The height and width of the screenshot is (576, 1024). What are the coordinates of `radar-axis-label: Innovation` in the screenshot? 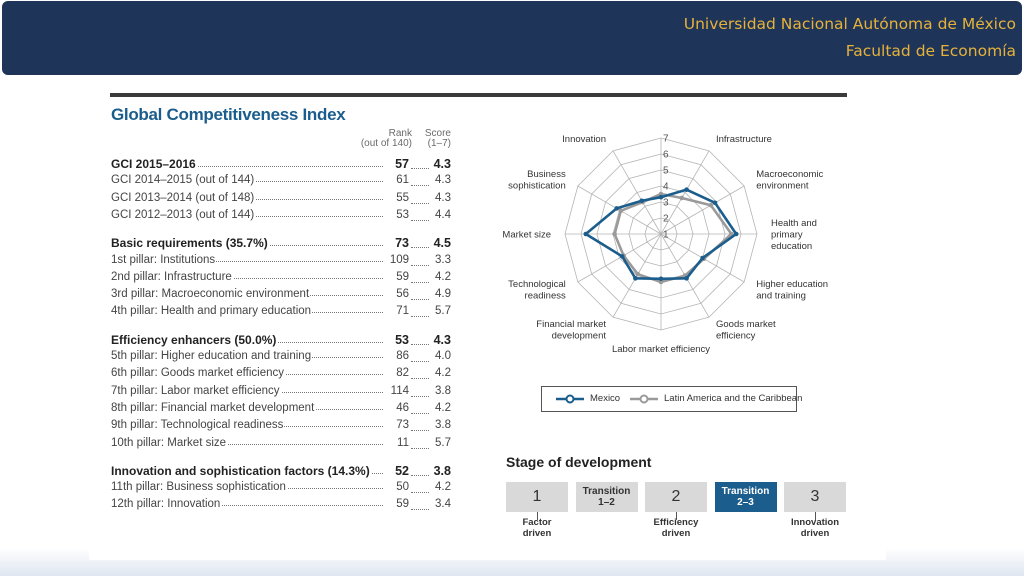 It's located at (584, 139).